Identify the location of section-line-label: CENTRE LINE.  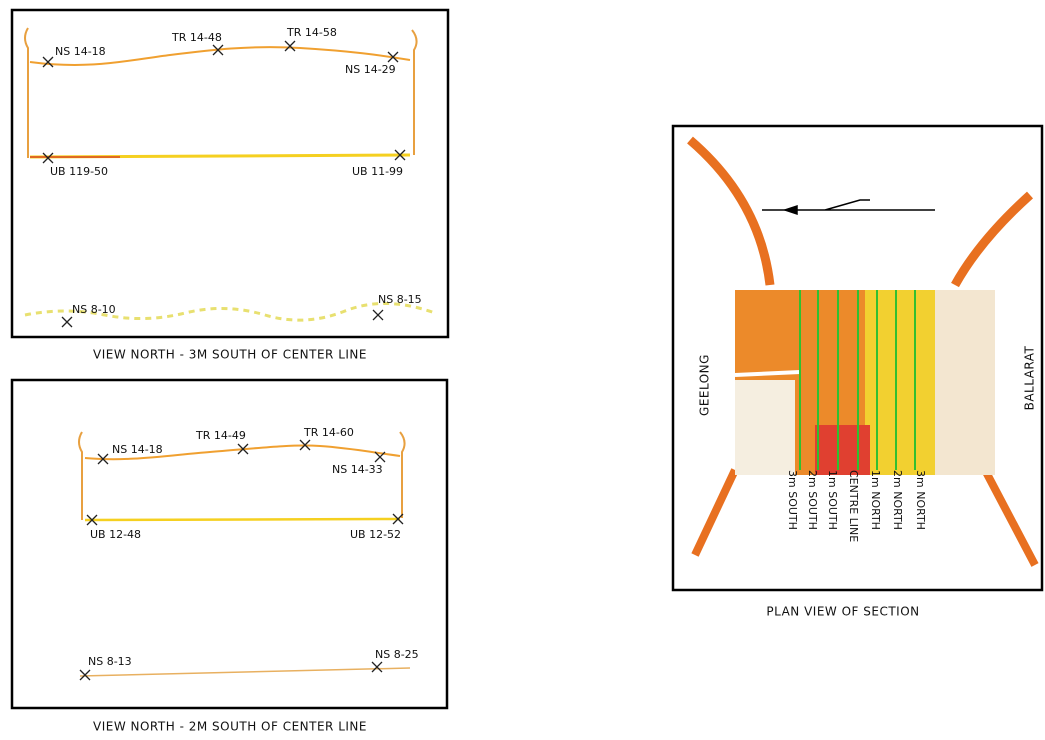
(853, 506).